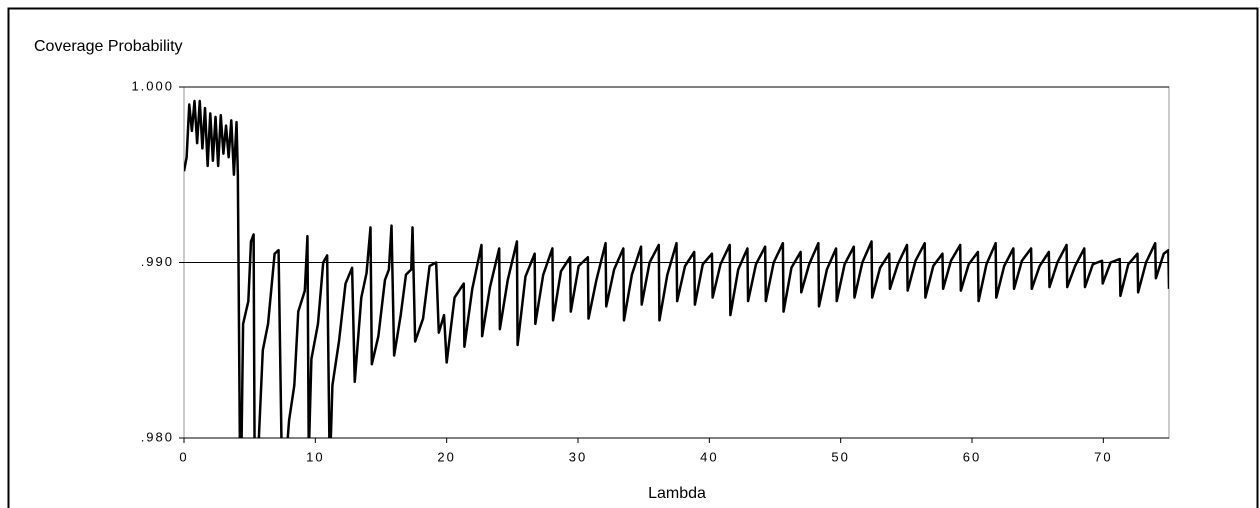 The width and height of the screenshot is (1260, 508). Describe the element at coordinates (578, 456) in the screenshot. I see `x-tick-label: 30` at that location.